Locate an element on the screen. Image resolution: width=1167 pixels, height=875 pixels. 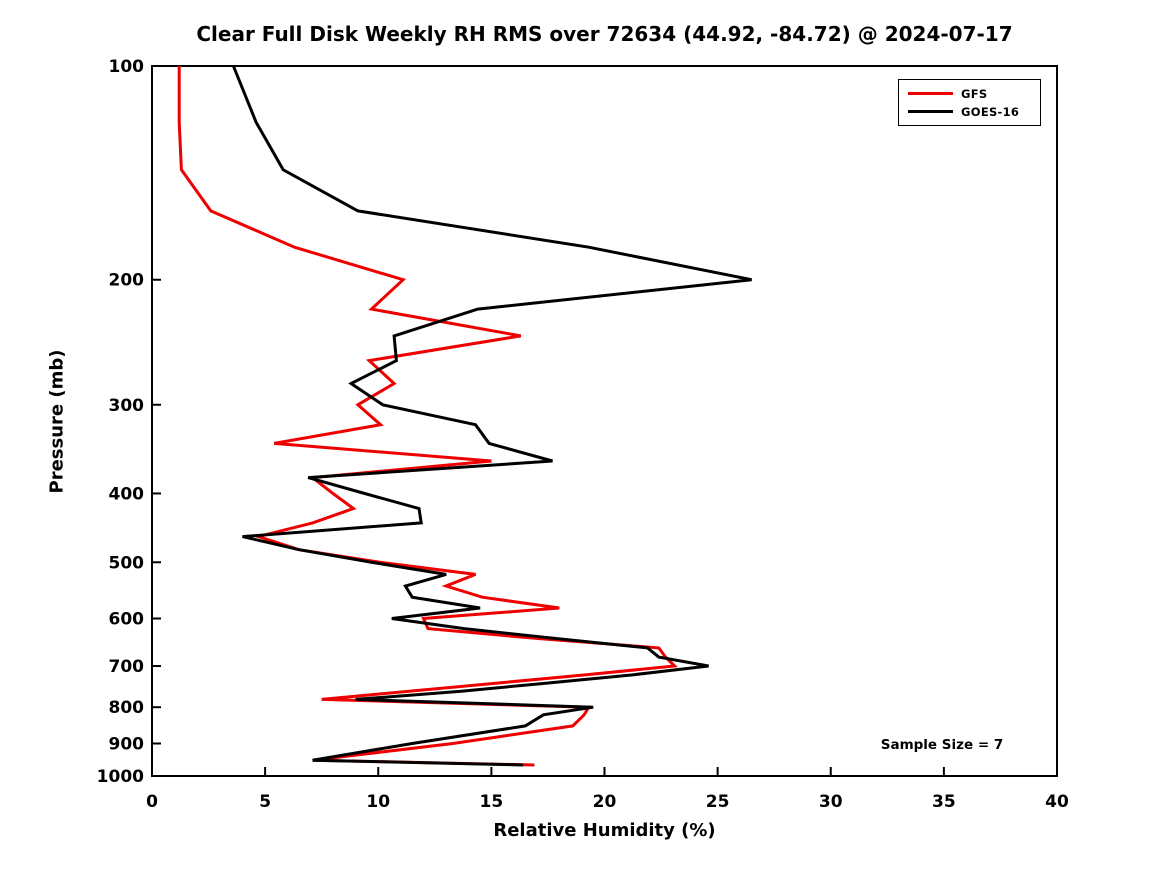
svg-text: 10 is located at coordinates (378, 802).